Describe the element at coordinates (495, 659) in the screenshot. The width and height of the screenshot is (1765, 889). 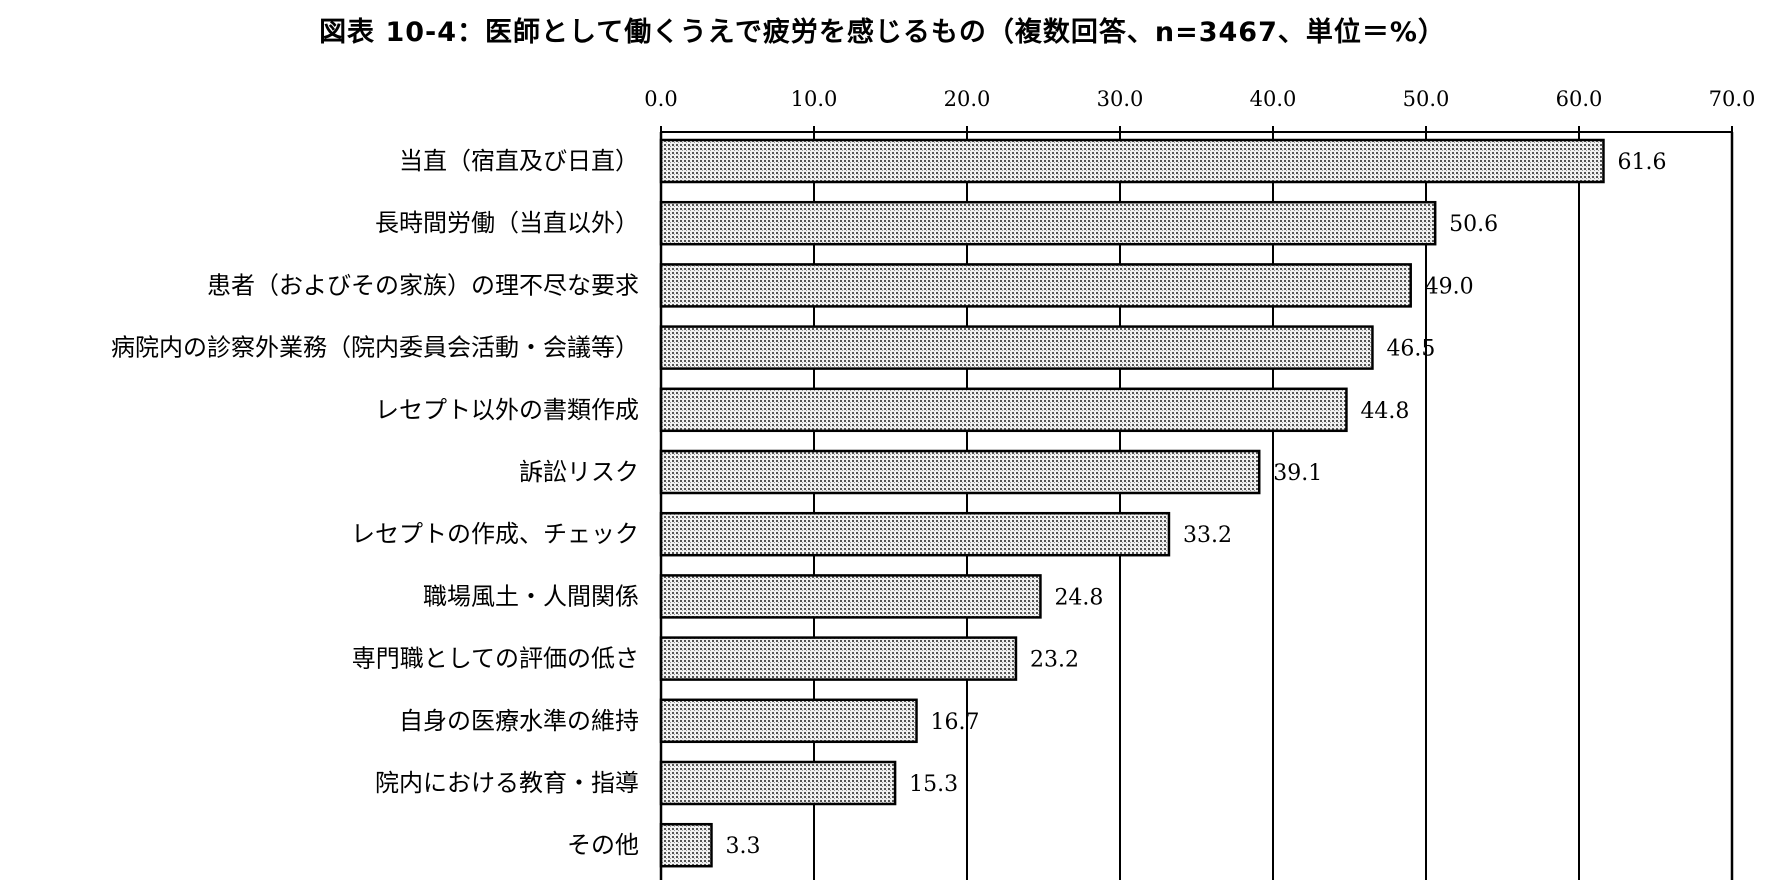
I see `category-label: 専門職としての評価の低さ` at that location.